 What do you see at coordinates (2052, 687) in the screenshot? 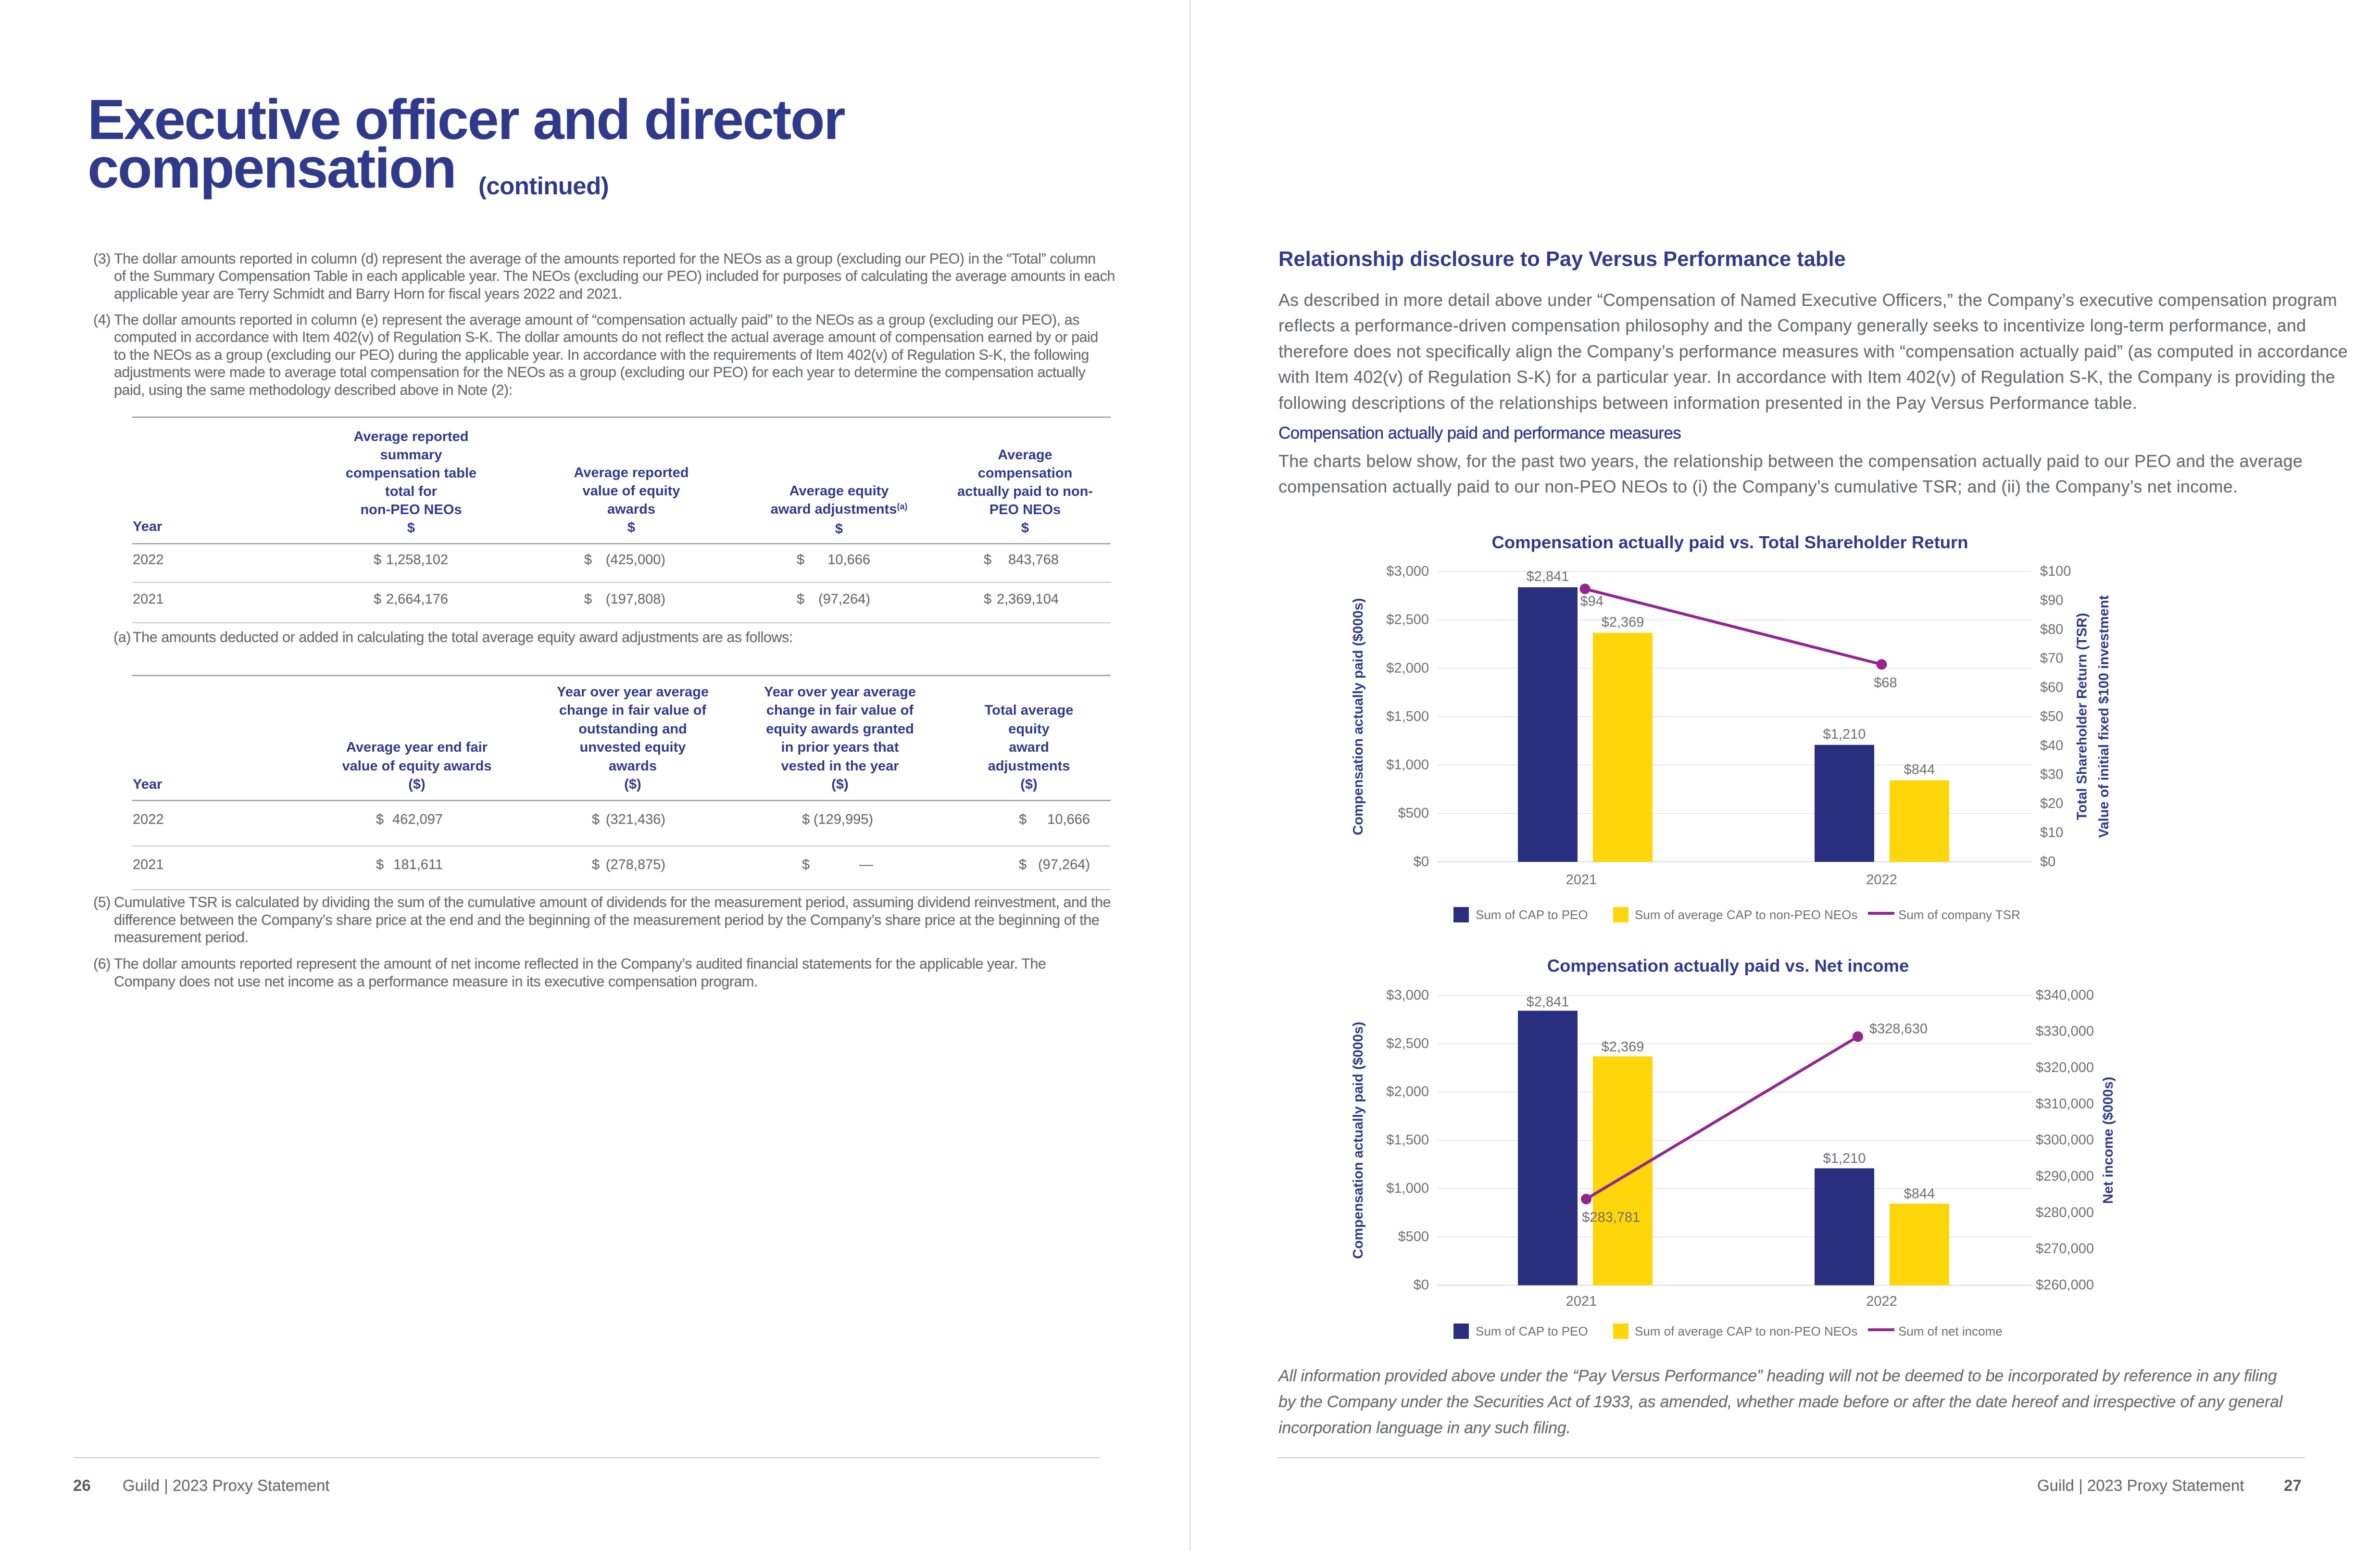
I see `svg-text: $60` at bounding box center [2052, 687].